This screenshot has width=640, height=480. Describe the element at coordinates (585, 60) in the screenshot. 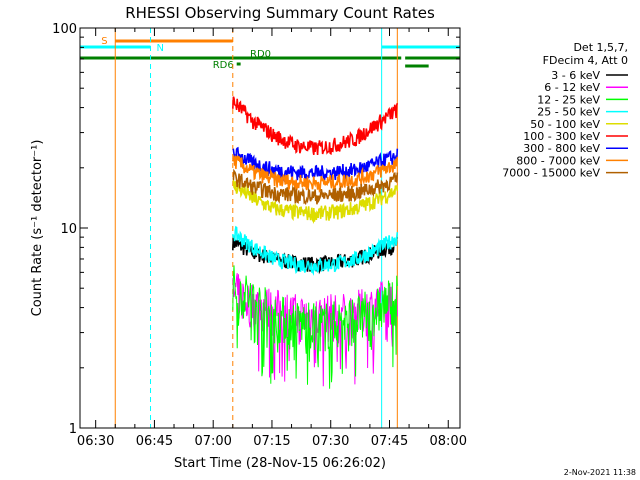

I see `legend-header: FDecim 4, Att 0` at that location.